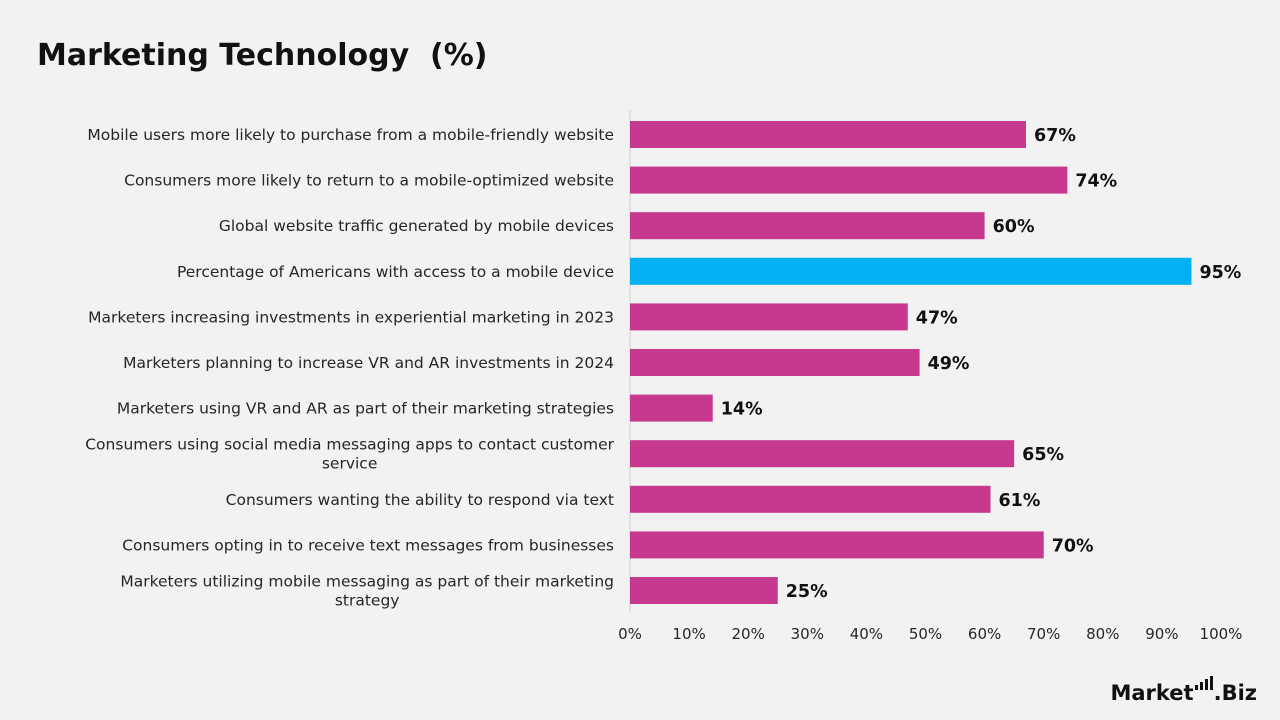 The height and width of the screenshot is (720, 1280). Describe the element at coordinates (866, 634) in the screenshot. I see `x-tick-label-4: 40%` at that location.